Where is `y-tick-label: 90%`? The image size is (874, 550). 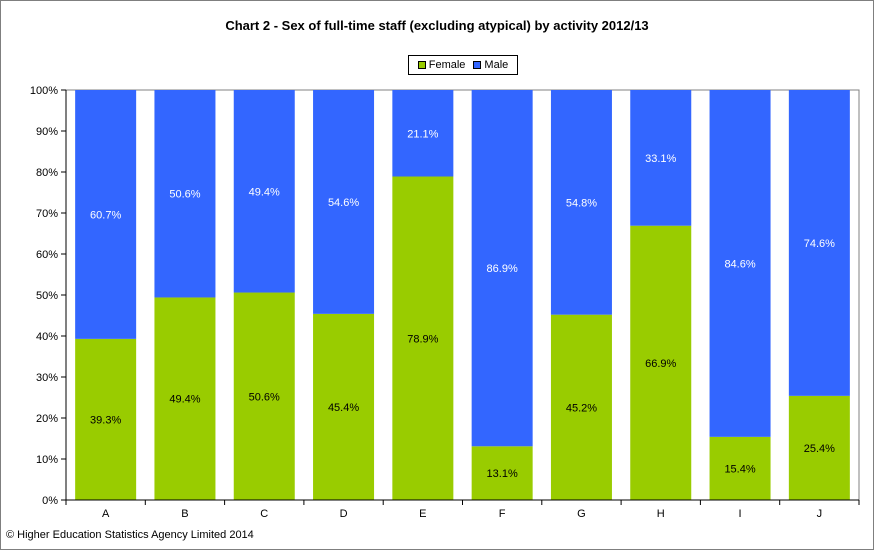
y-tick-label: 90% is located at coordinates (47, 132).